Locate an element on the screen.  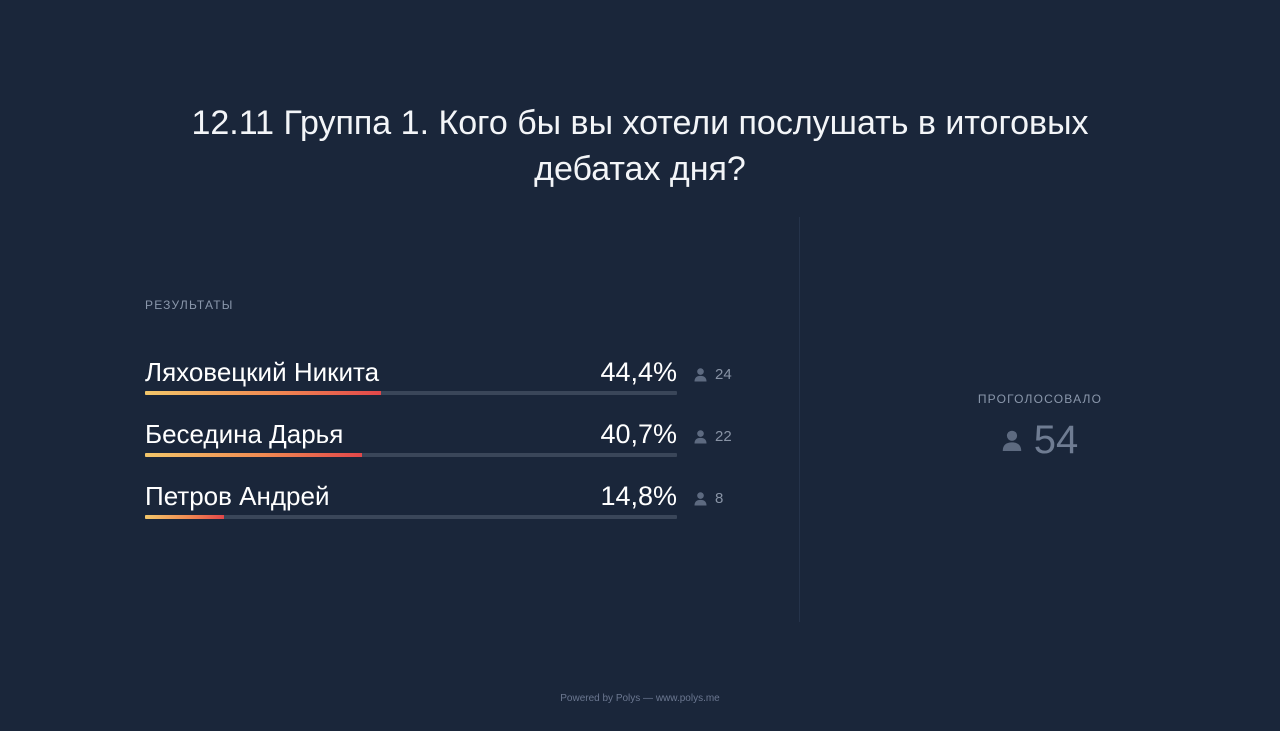
option-vote-count: 8 is located at coordinates (708, 498).